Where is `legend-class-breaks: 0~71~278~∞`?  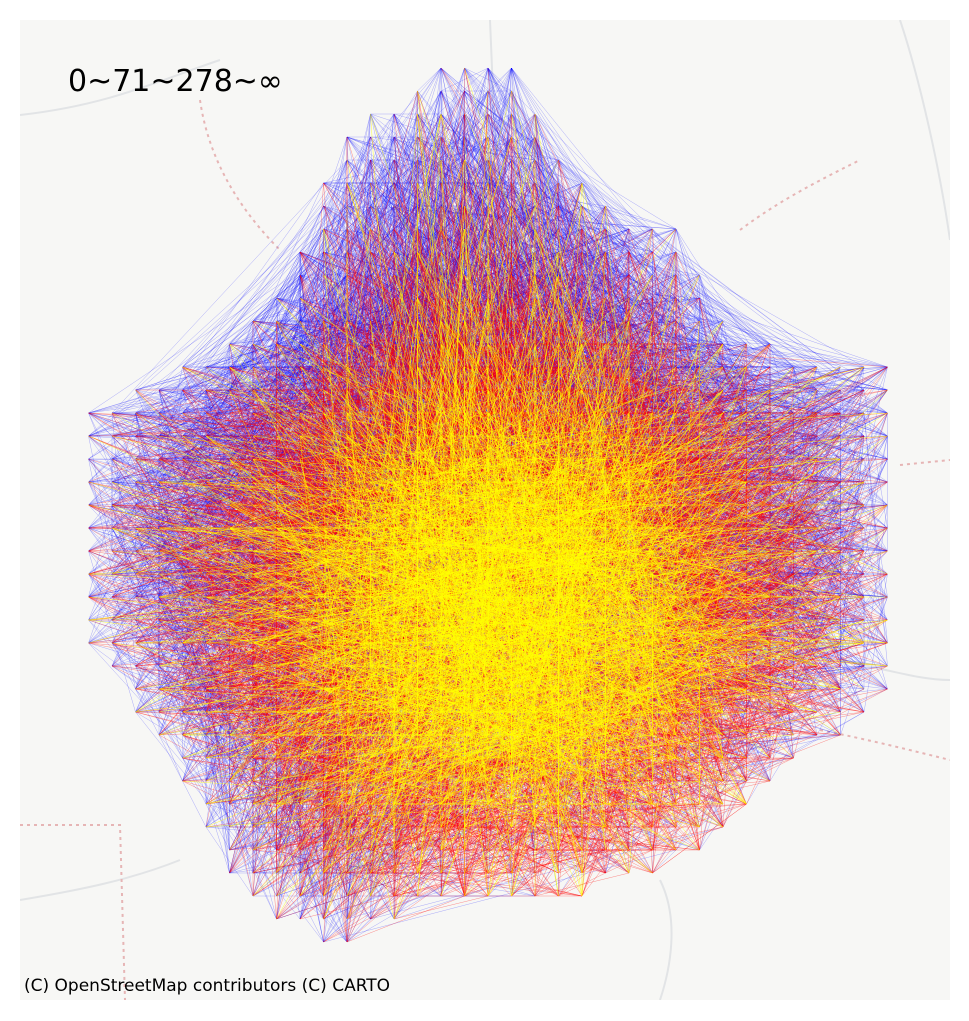
legend-class-breaks: 0~71~278~∞ is located at coordinates (175, 81).